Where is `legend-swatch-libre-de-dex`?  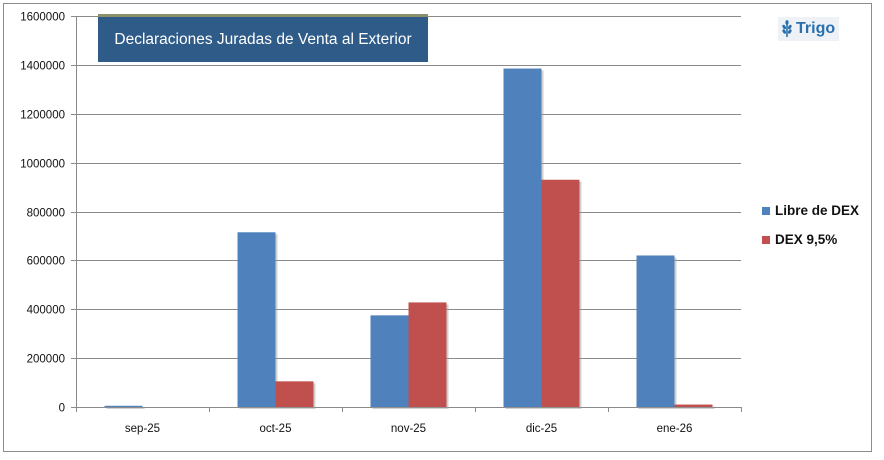 legend-swatch-libre-de-dex is located at coordinates (766, 210).